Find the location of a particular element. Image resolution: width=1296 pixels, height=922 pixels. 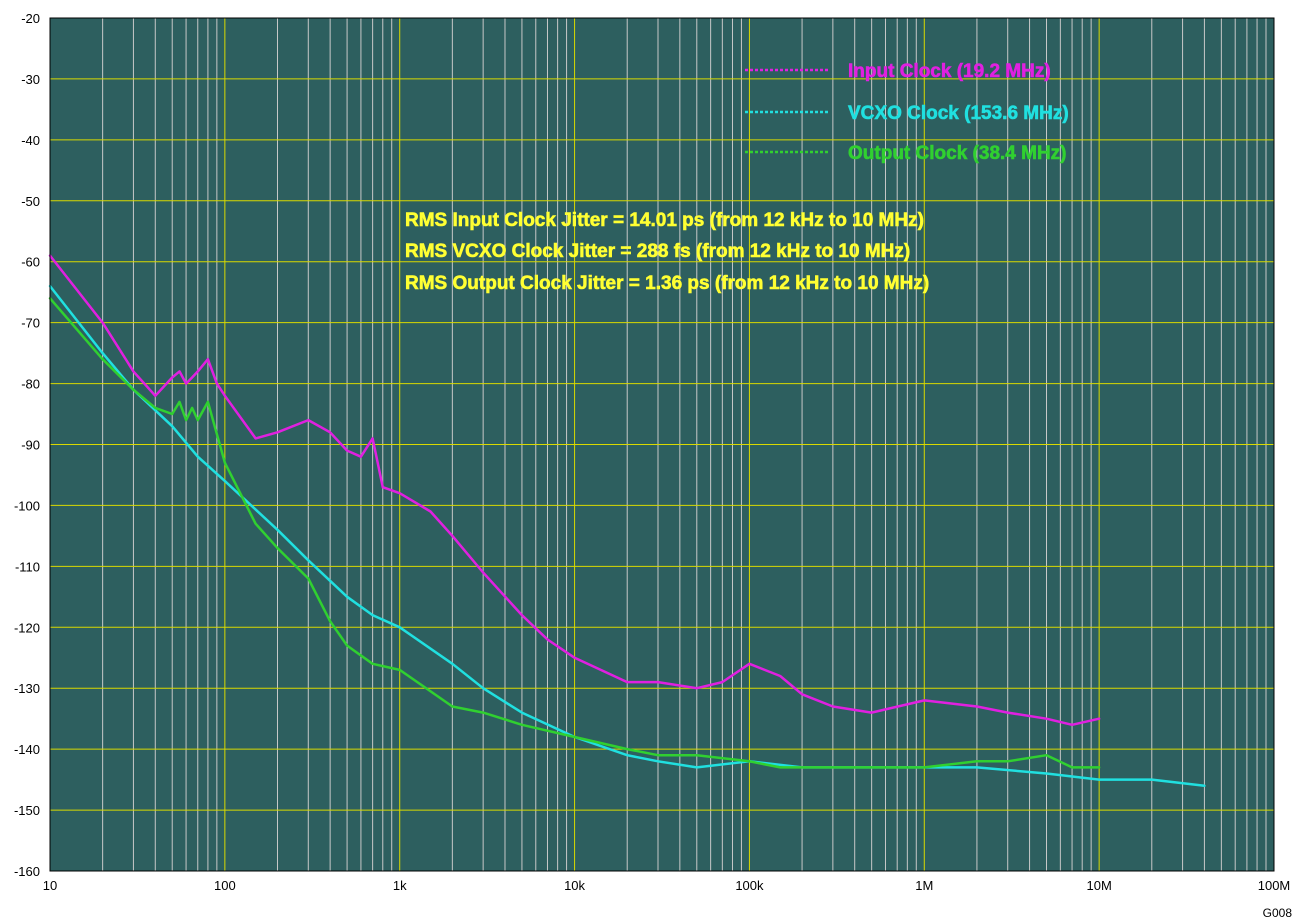

y-tick-label: -30 is located at coordinates (30, 79).